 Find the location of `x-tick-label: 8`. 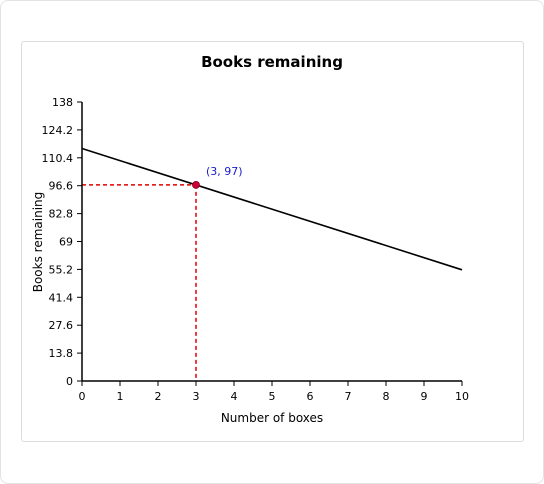

x-tick-label: 8 is located at coordinates (386, 396).